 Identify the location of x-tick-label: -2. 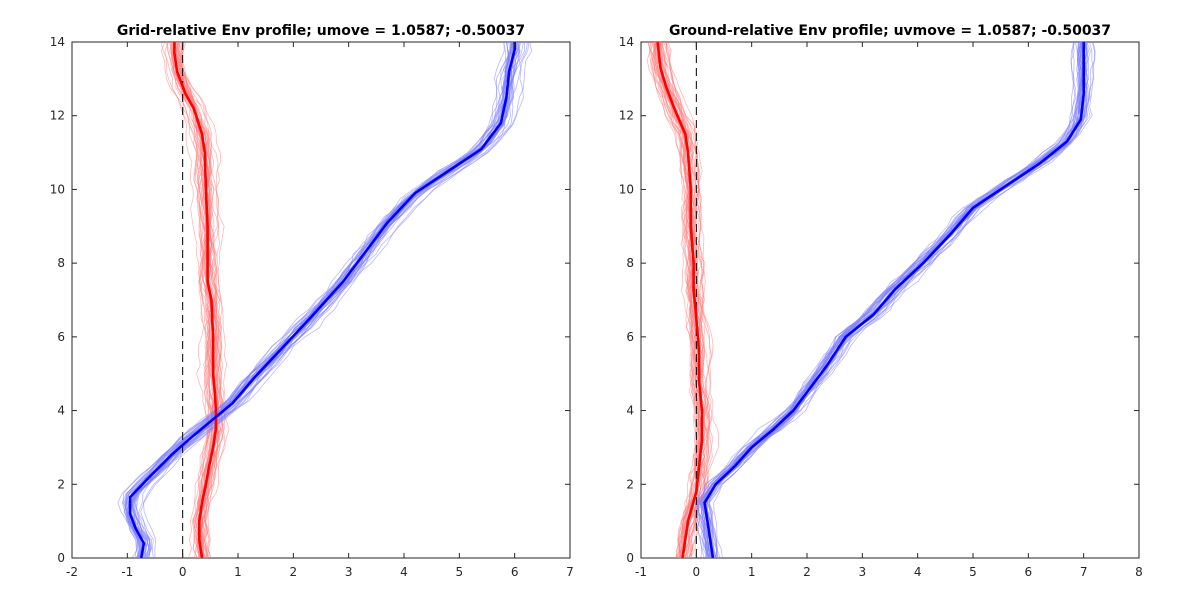
(72, 572).